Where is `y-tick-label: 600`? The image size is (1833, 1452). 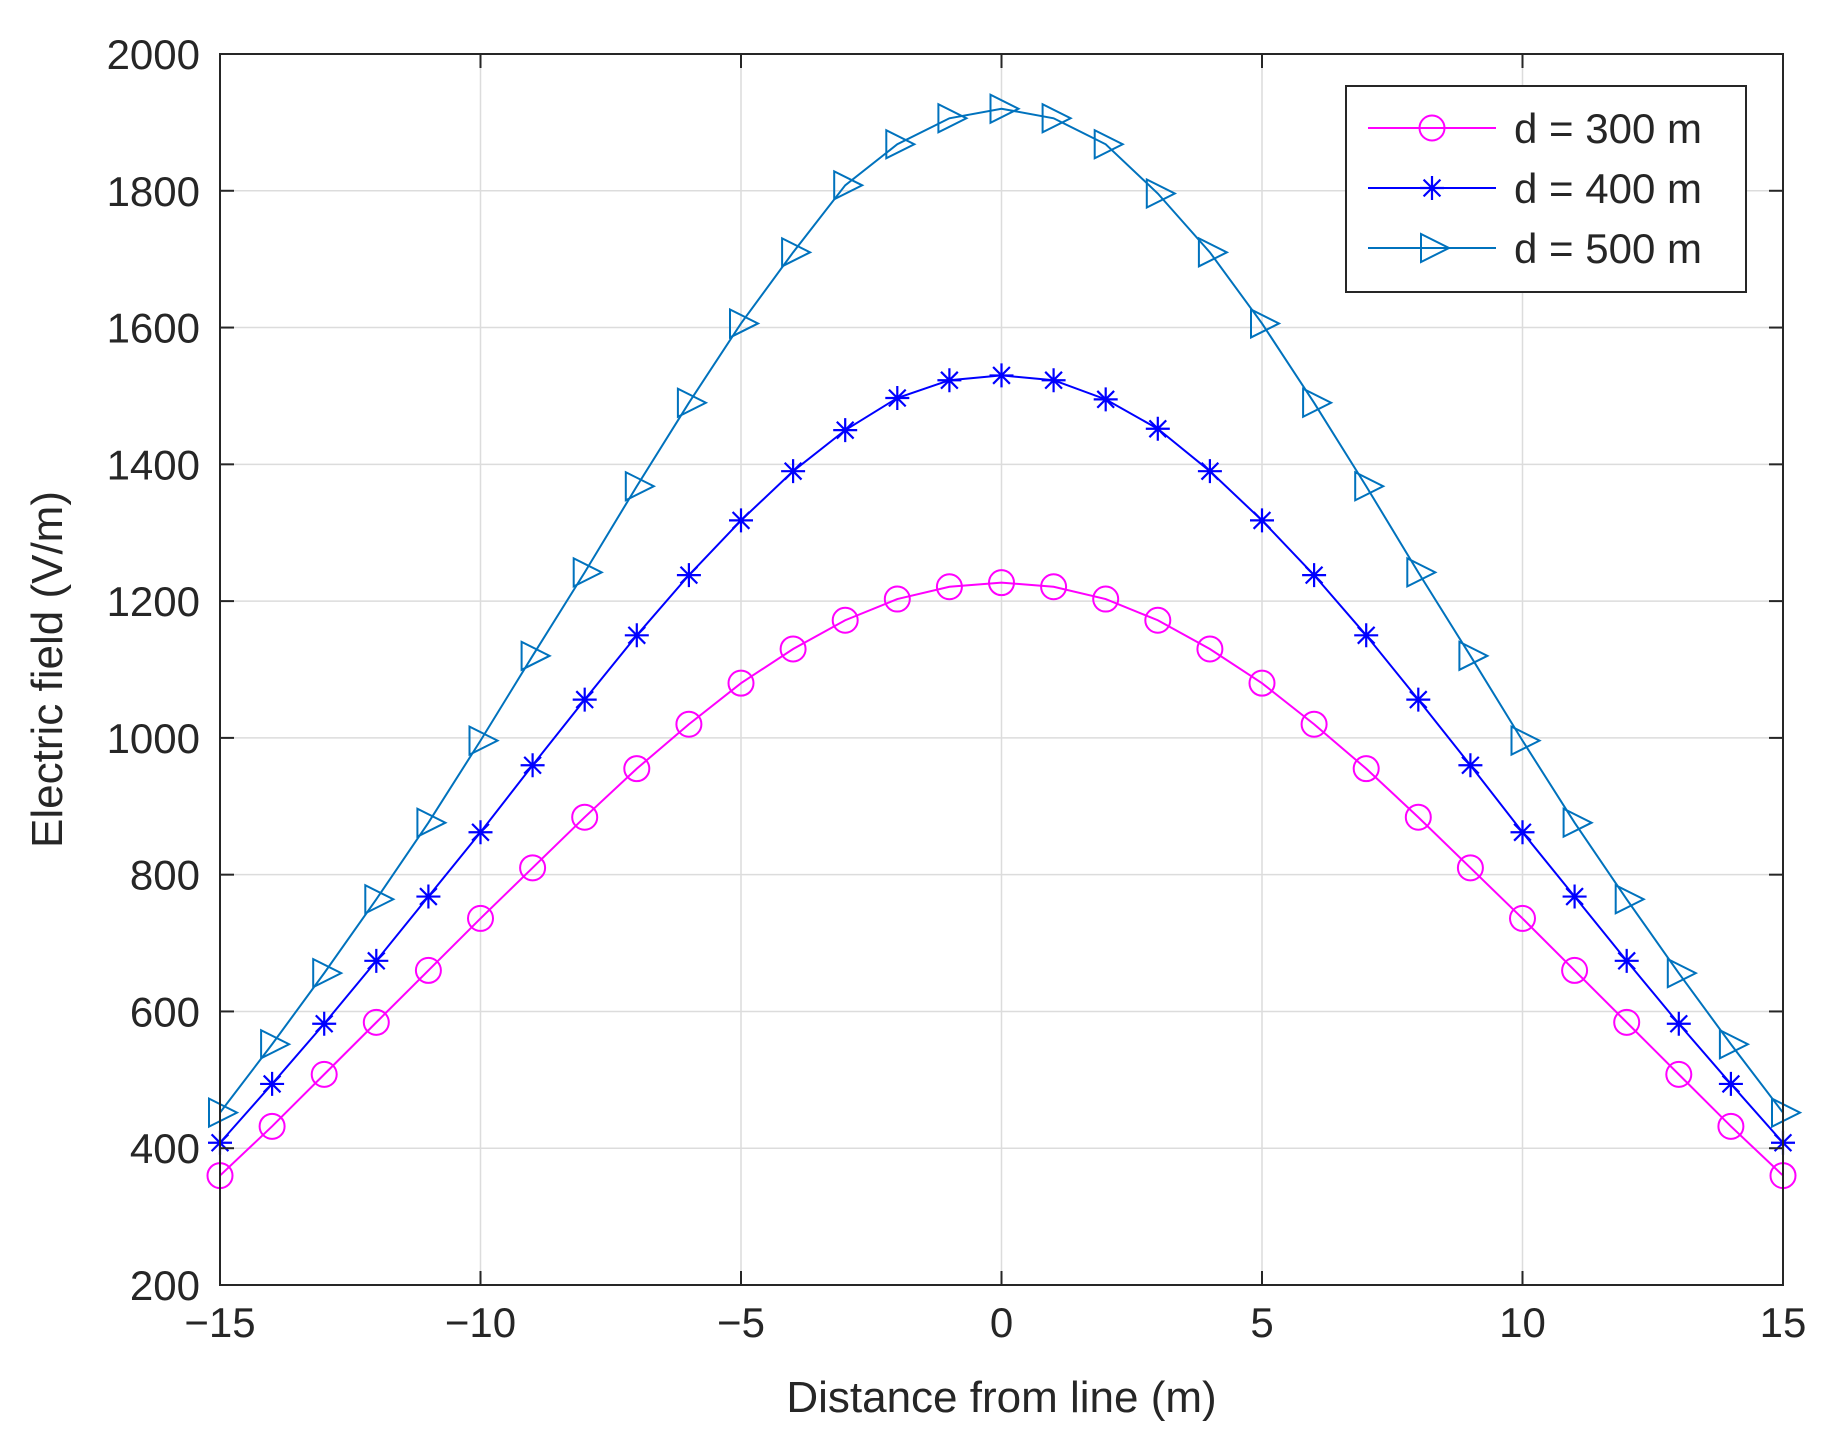 y-tick-label: 600 is located at coordinates (165, 1011).